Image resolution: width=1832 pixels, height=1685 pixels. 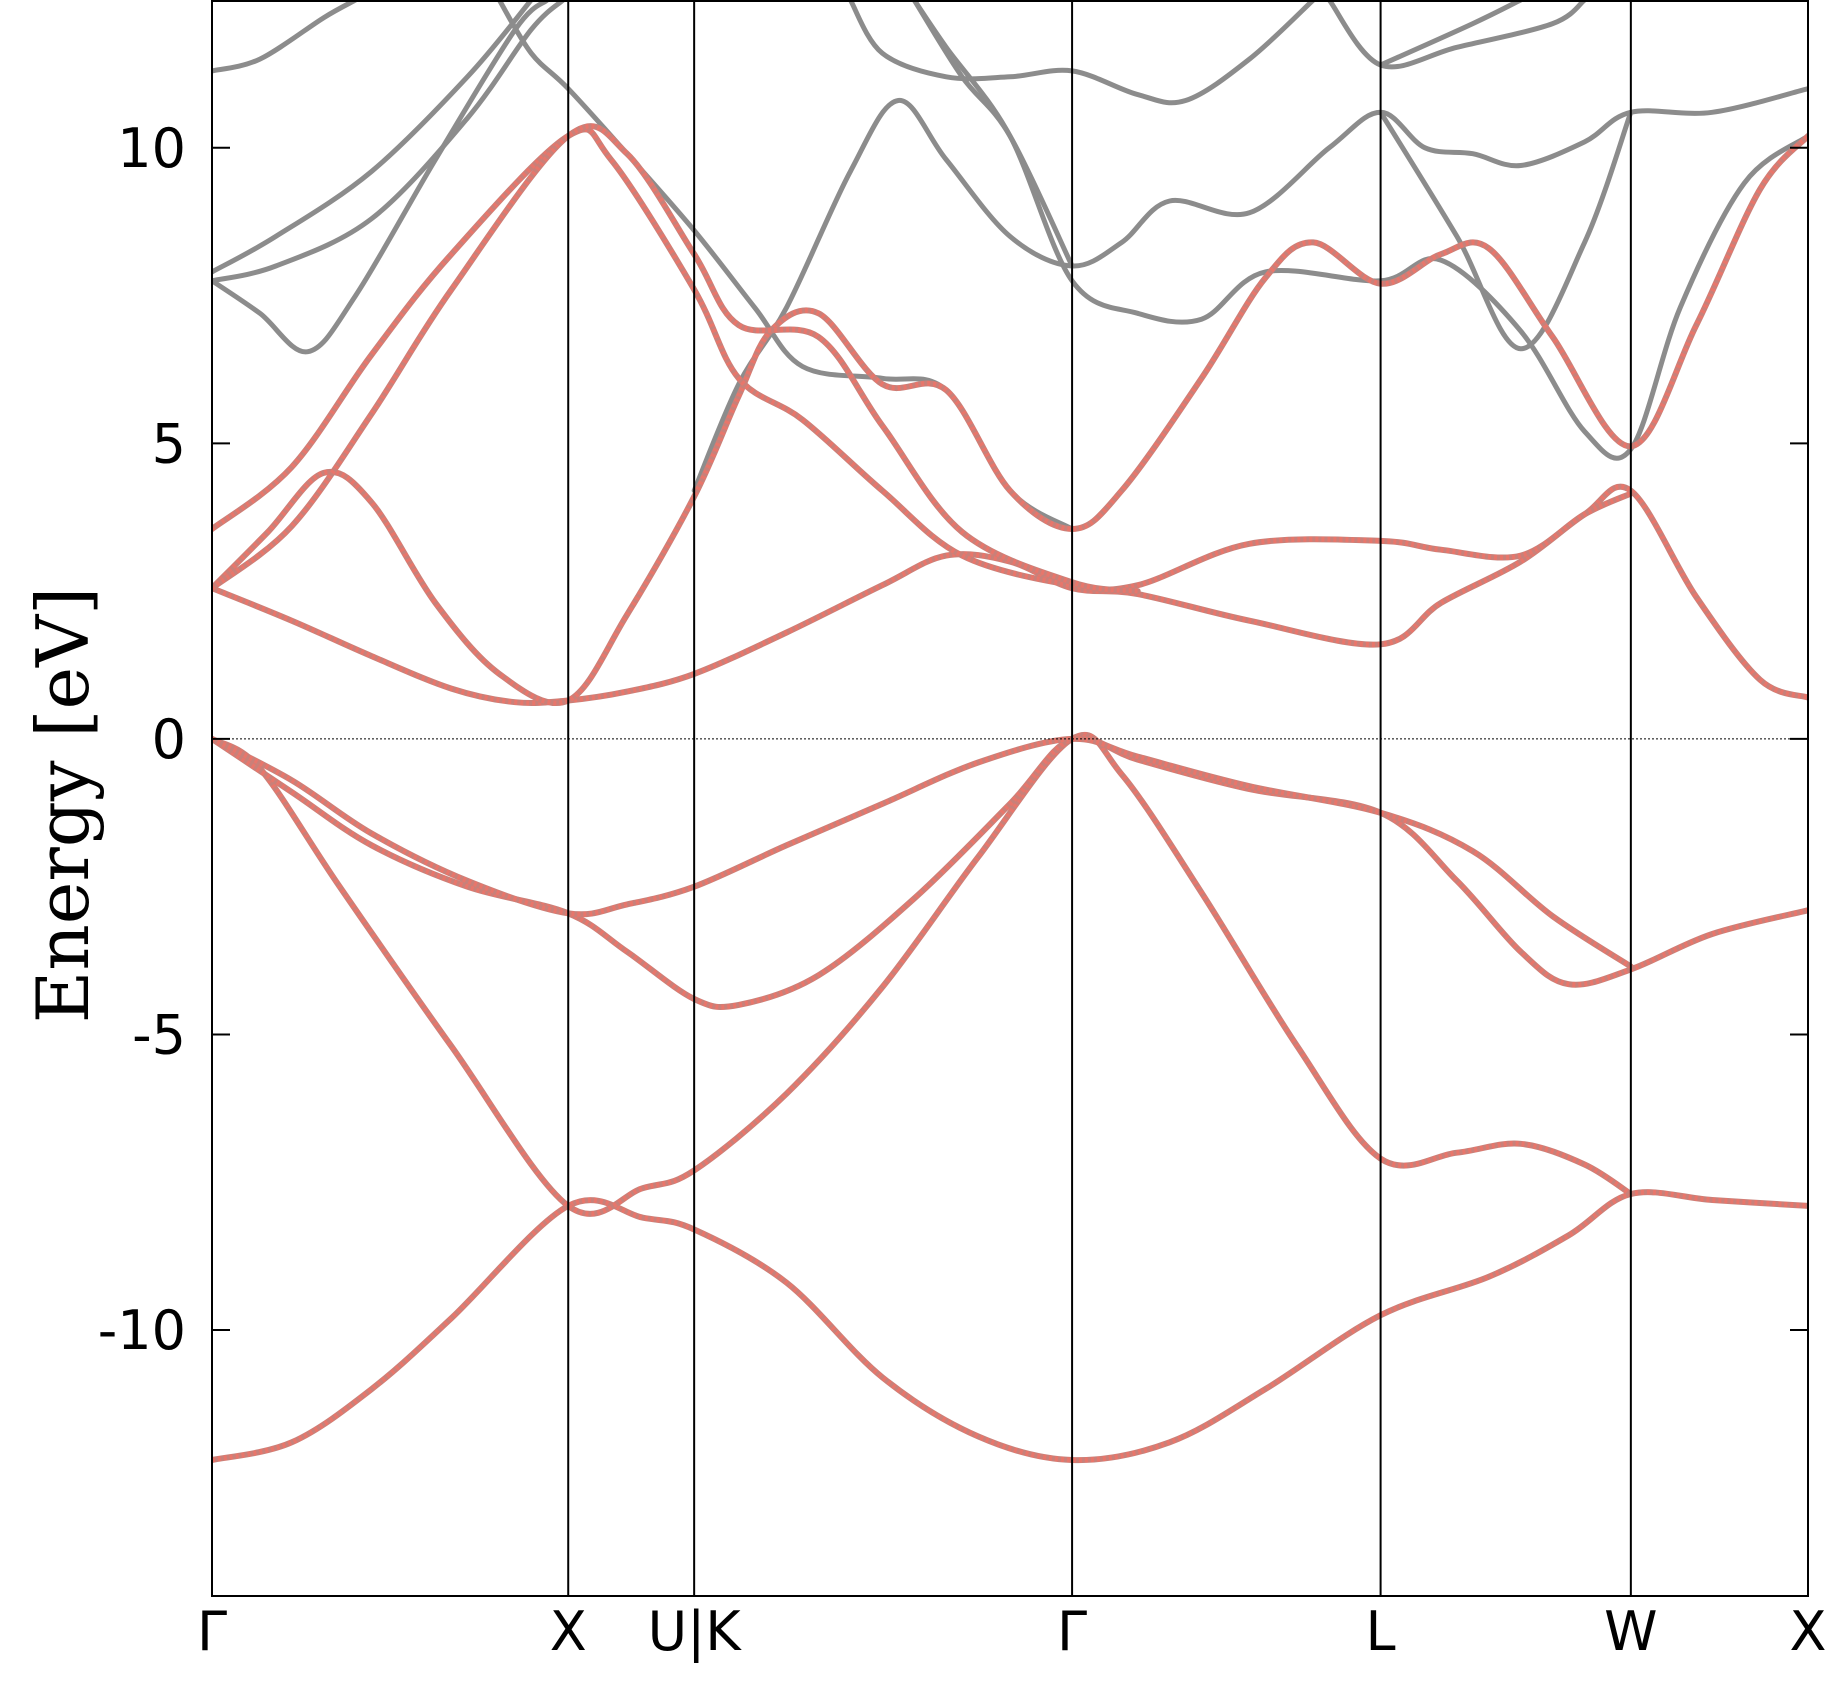 I want to click on band-line-g3, so click(x=389, y=142).